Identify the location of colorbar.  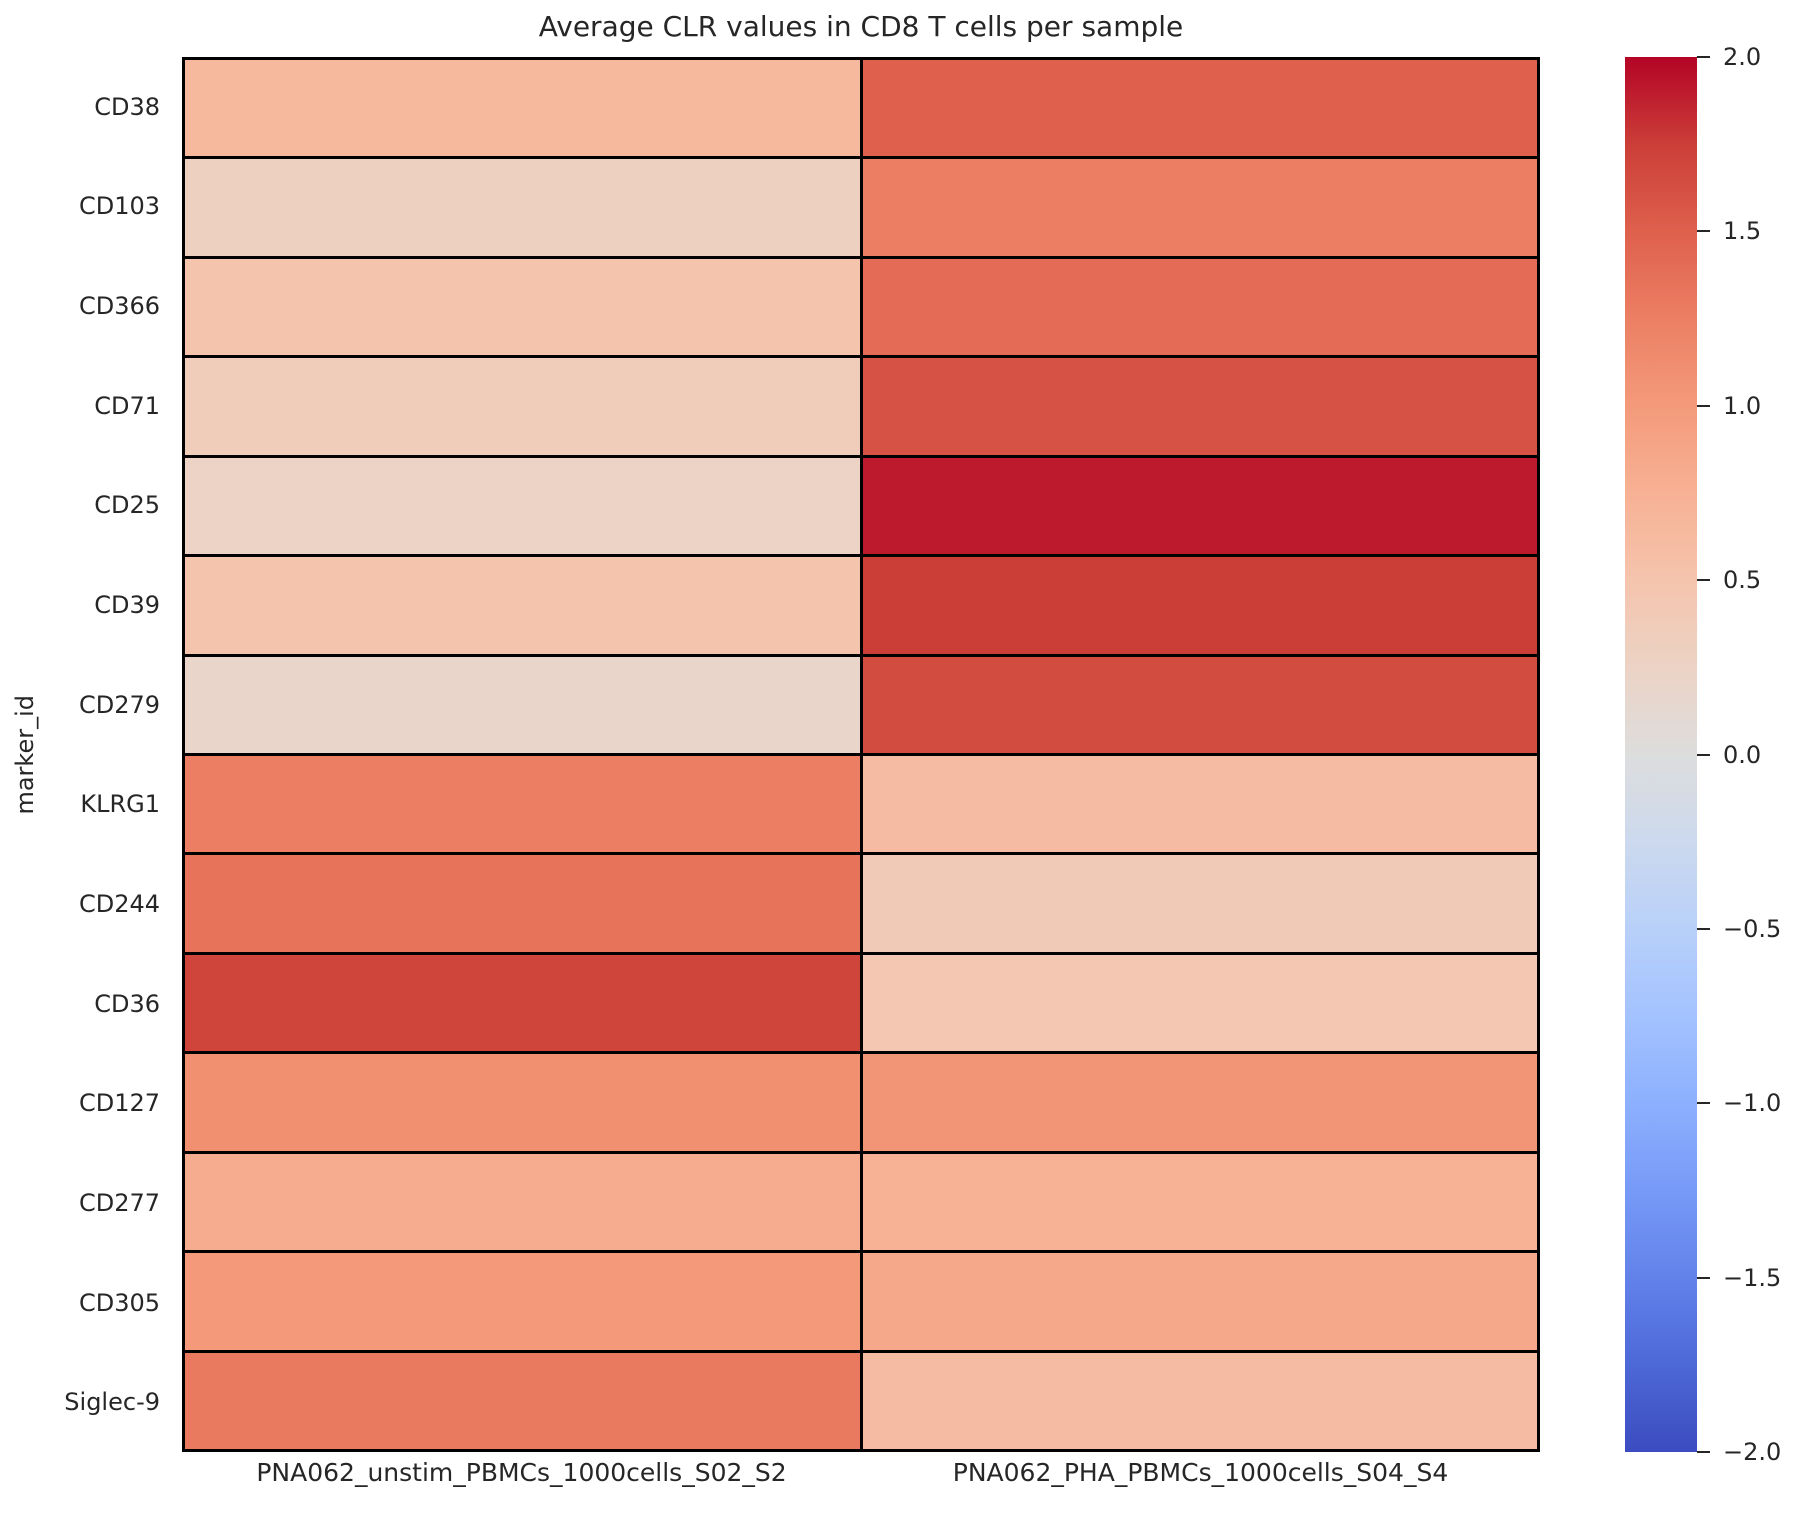
(1661, 754).